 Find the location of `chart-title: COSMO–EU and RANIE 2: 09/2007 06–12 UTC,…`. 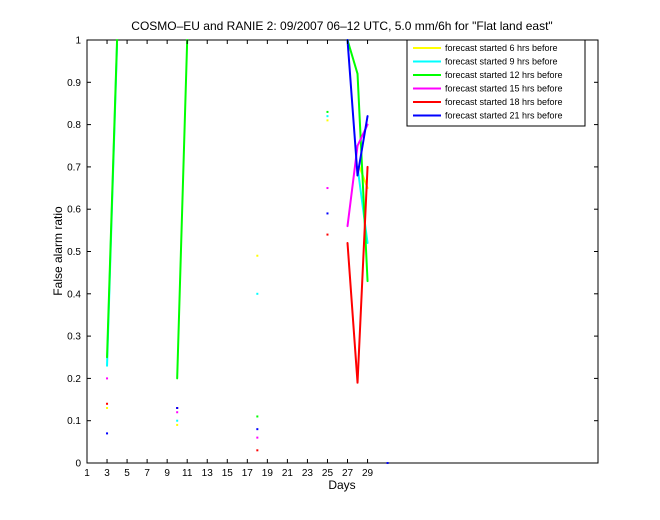

chart-title: COSMO–EU and RANIE 2: 09/2007 06–12 UTC,… is located at coordinates (341, 26).